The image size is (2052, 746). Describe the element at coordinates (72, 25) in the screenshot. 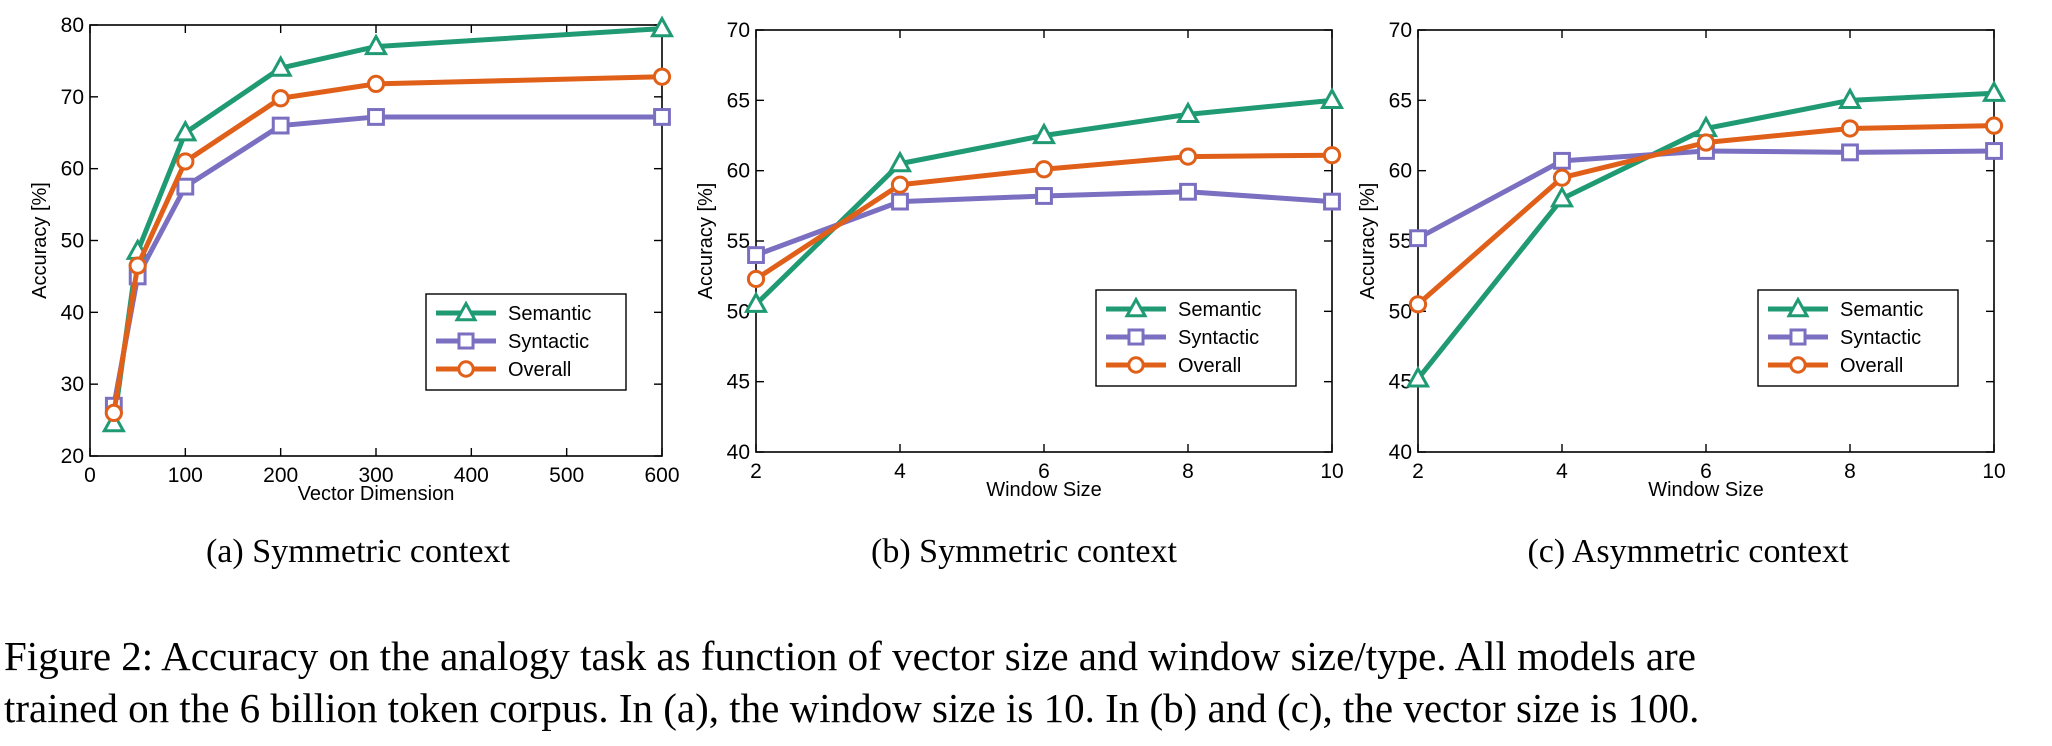

I see `y-tick-label: 80` at that location.